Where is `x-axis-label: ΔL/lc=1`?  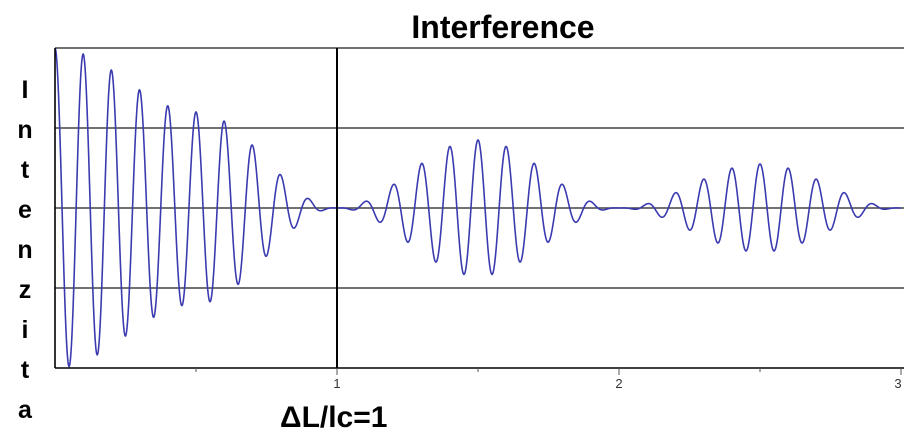 x-axis-label: ΔL/lc=1 is located at coordinates (333, 415).